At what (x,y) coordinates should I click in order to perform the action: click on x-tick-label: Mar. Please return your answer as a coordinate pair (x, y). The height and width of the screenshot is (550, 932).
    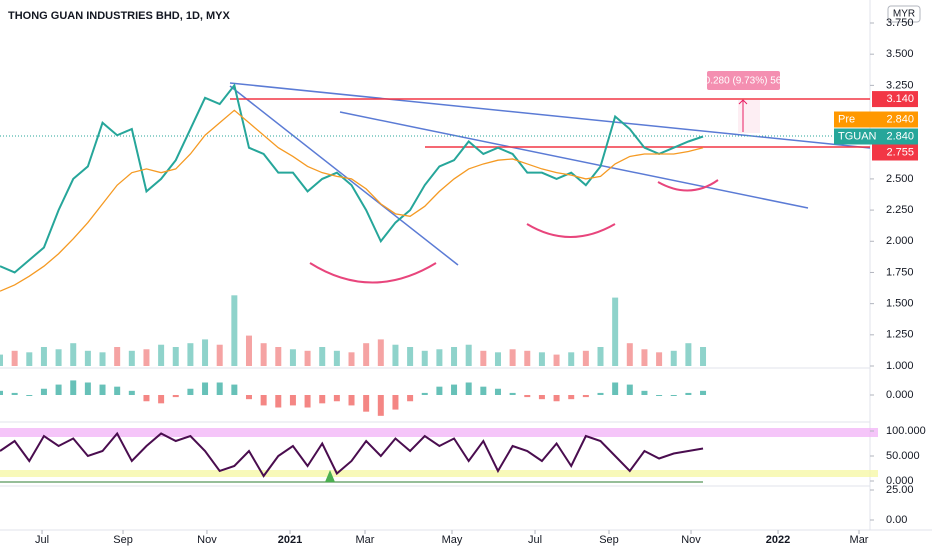
    Looking at the image, I should click on (859, 540).